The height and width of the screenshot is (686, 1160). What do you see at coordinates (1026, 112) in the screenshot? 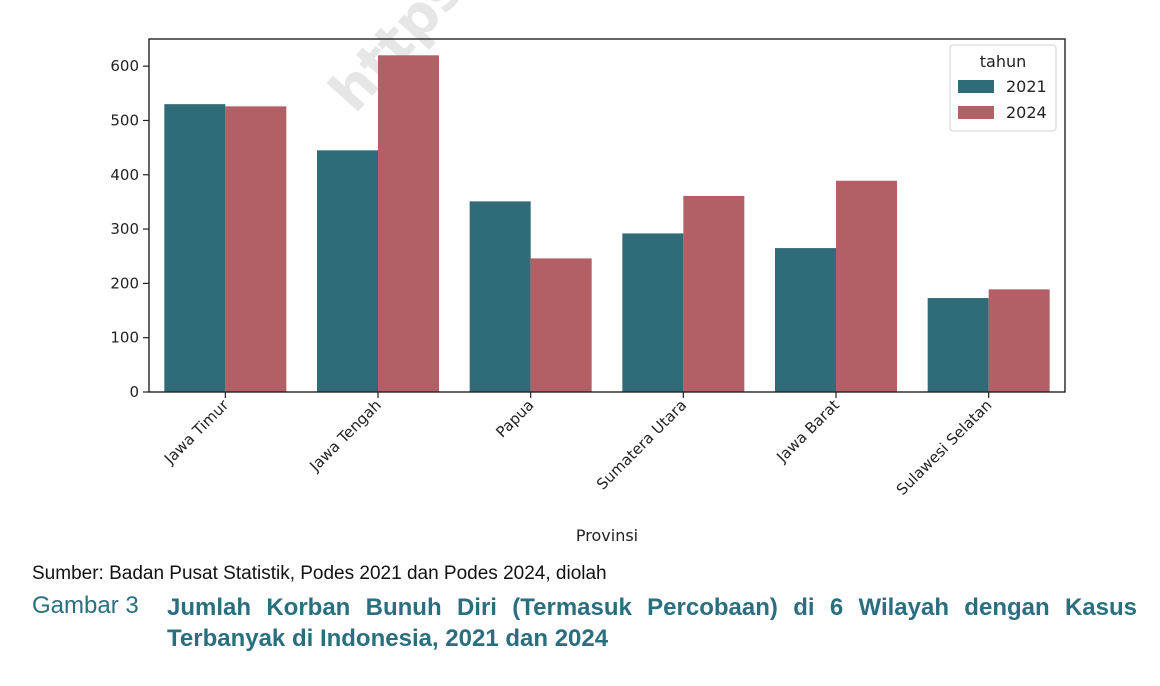
I see `legend-label-2024: 2024` at bounding box center [1026, 112].